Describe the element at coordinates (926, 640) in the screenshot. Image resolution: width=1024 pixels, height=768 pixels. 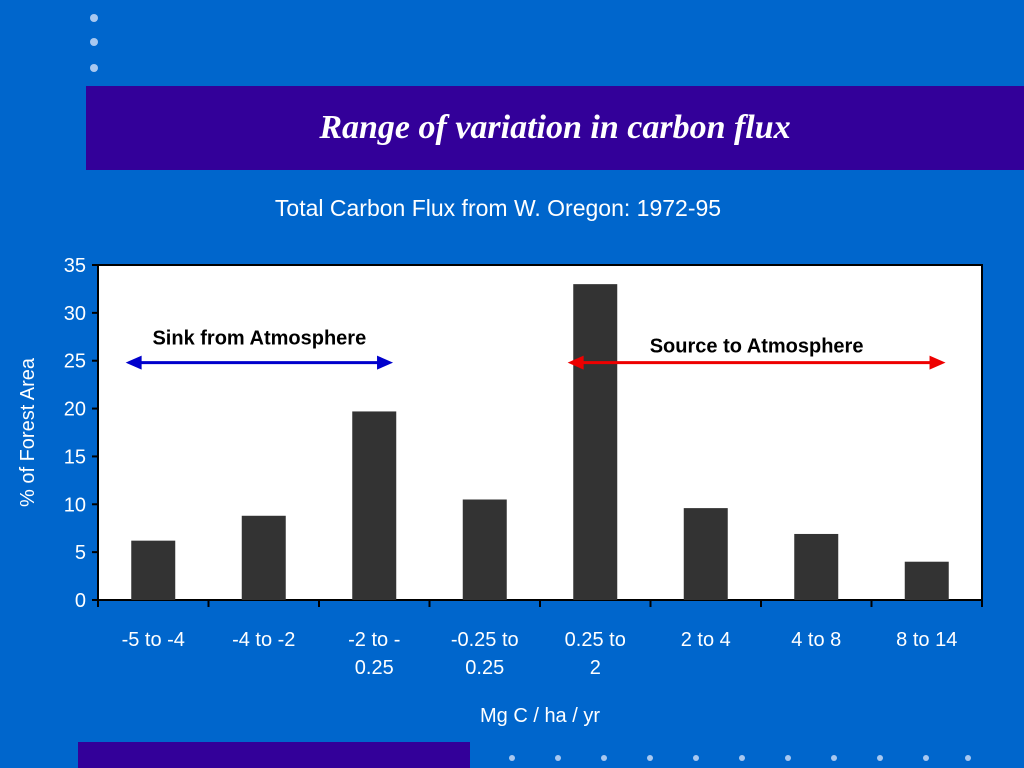
I see `x-tick-label: 8 to 14` at that location.